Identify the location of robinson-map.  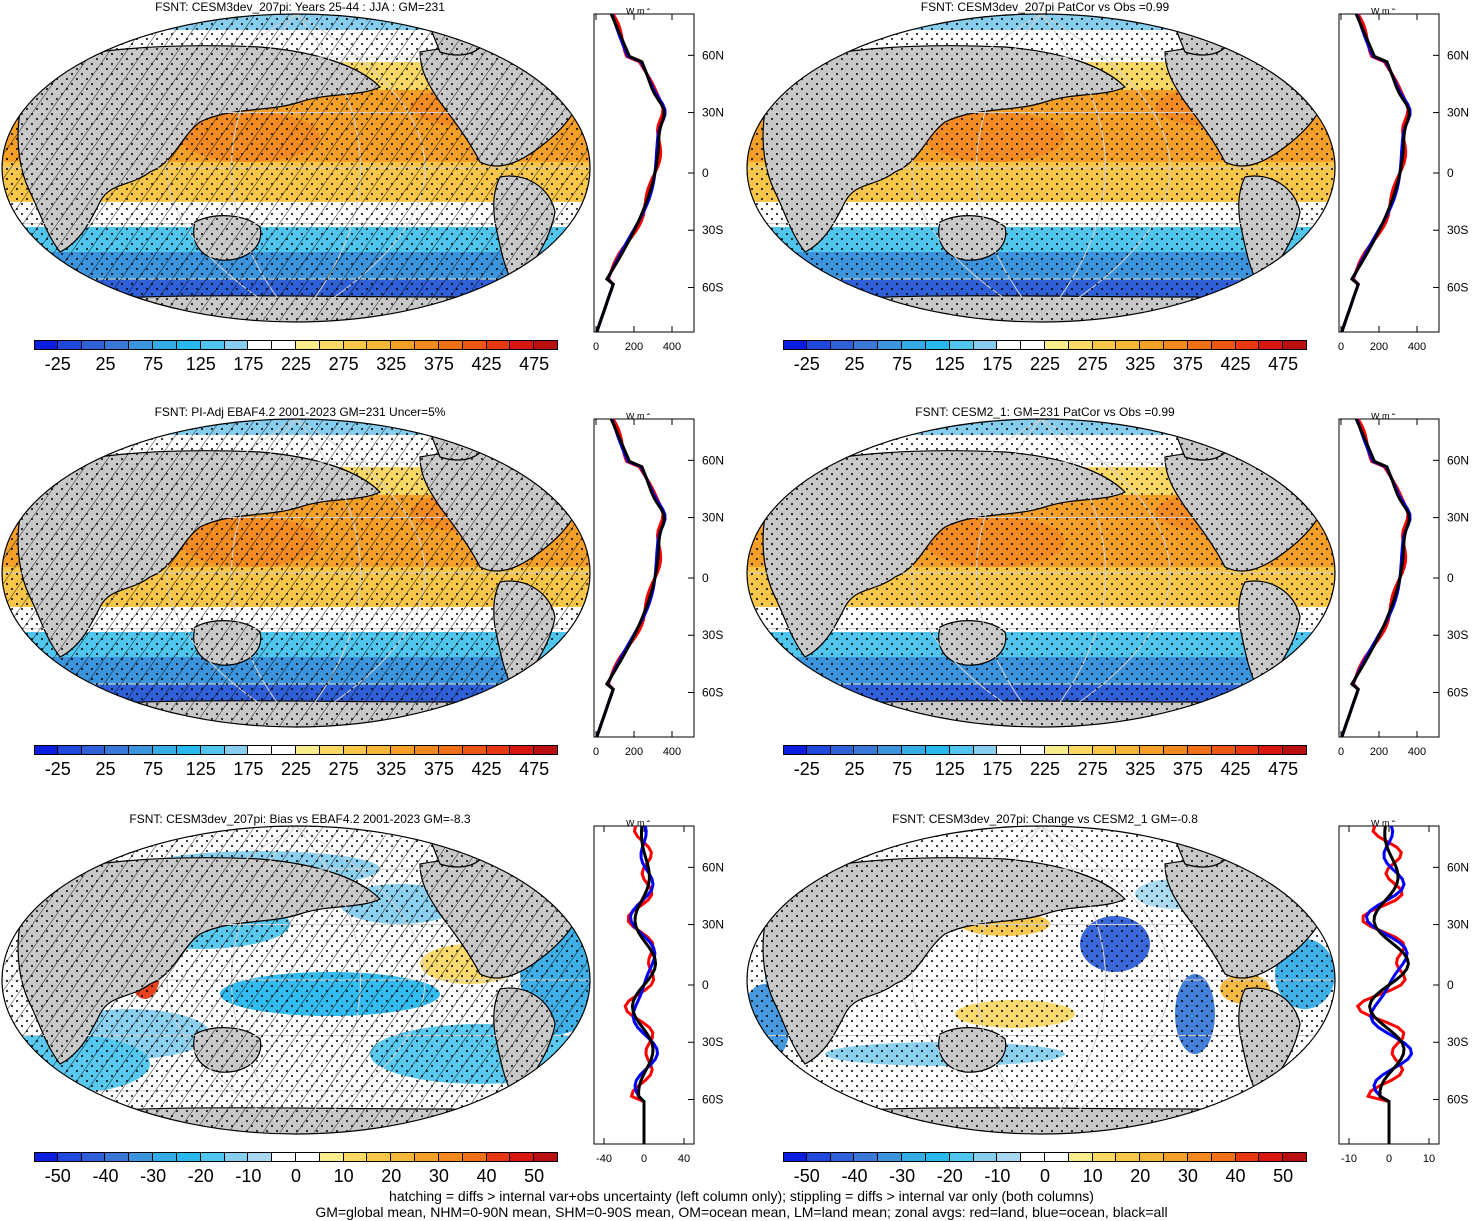
(296, 980).